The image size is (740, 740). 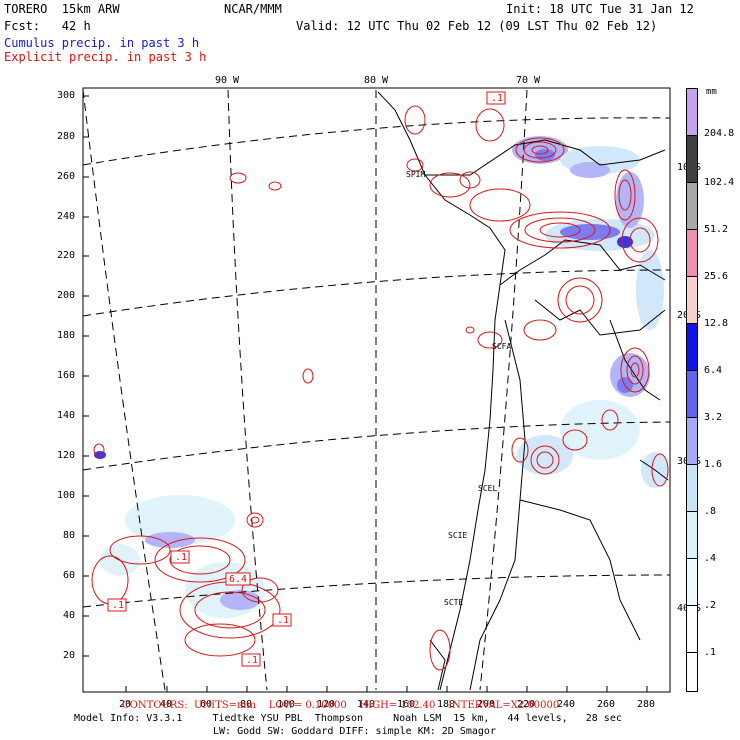 I want to click on legend-label: 3.2, so click(x=713, y=417).